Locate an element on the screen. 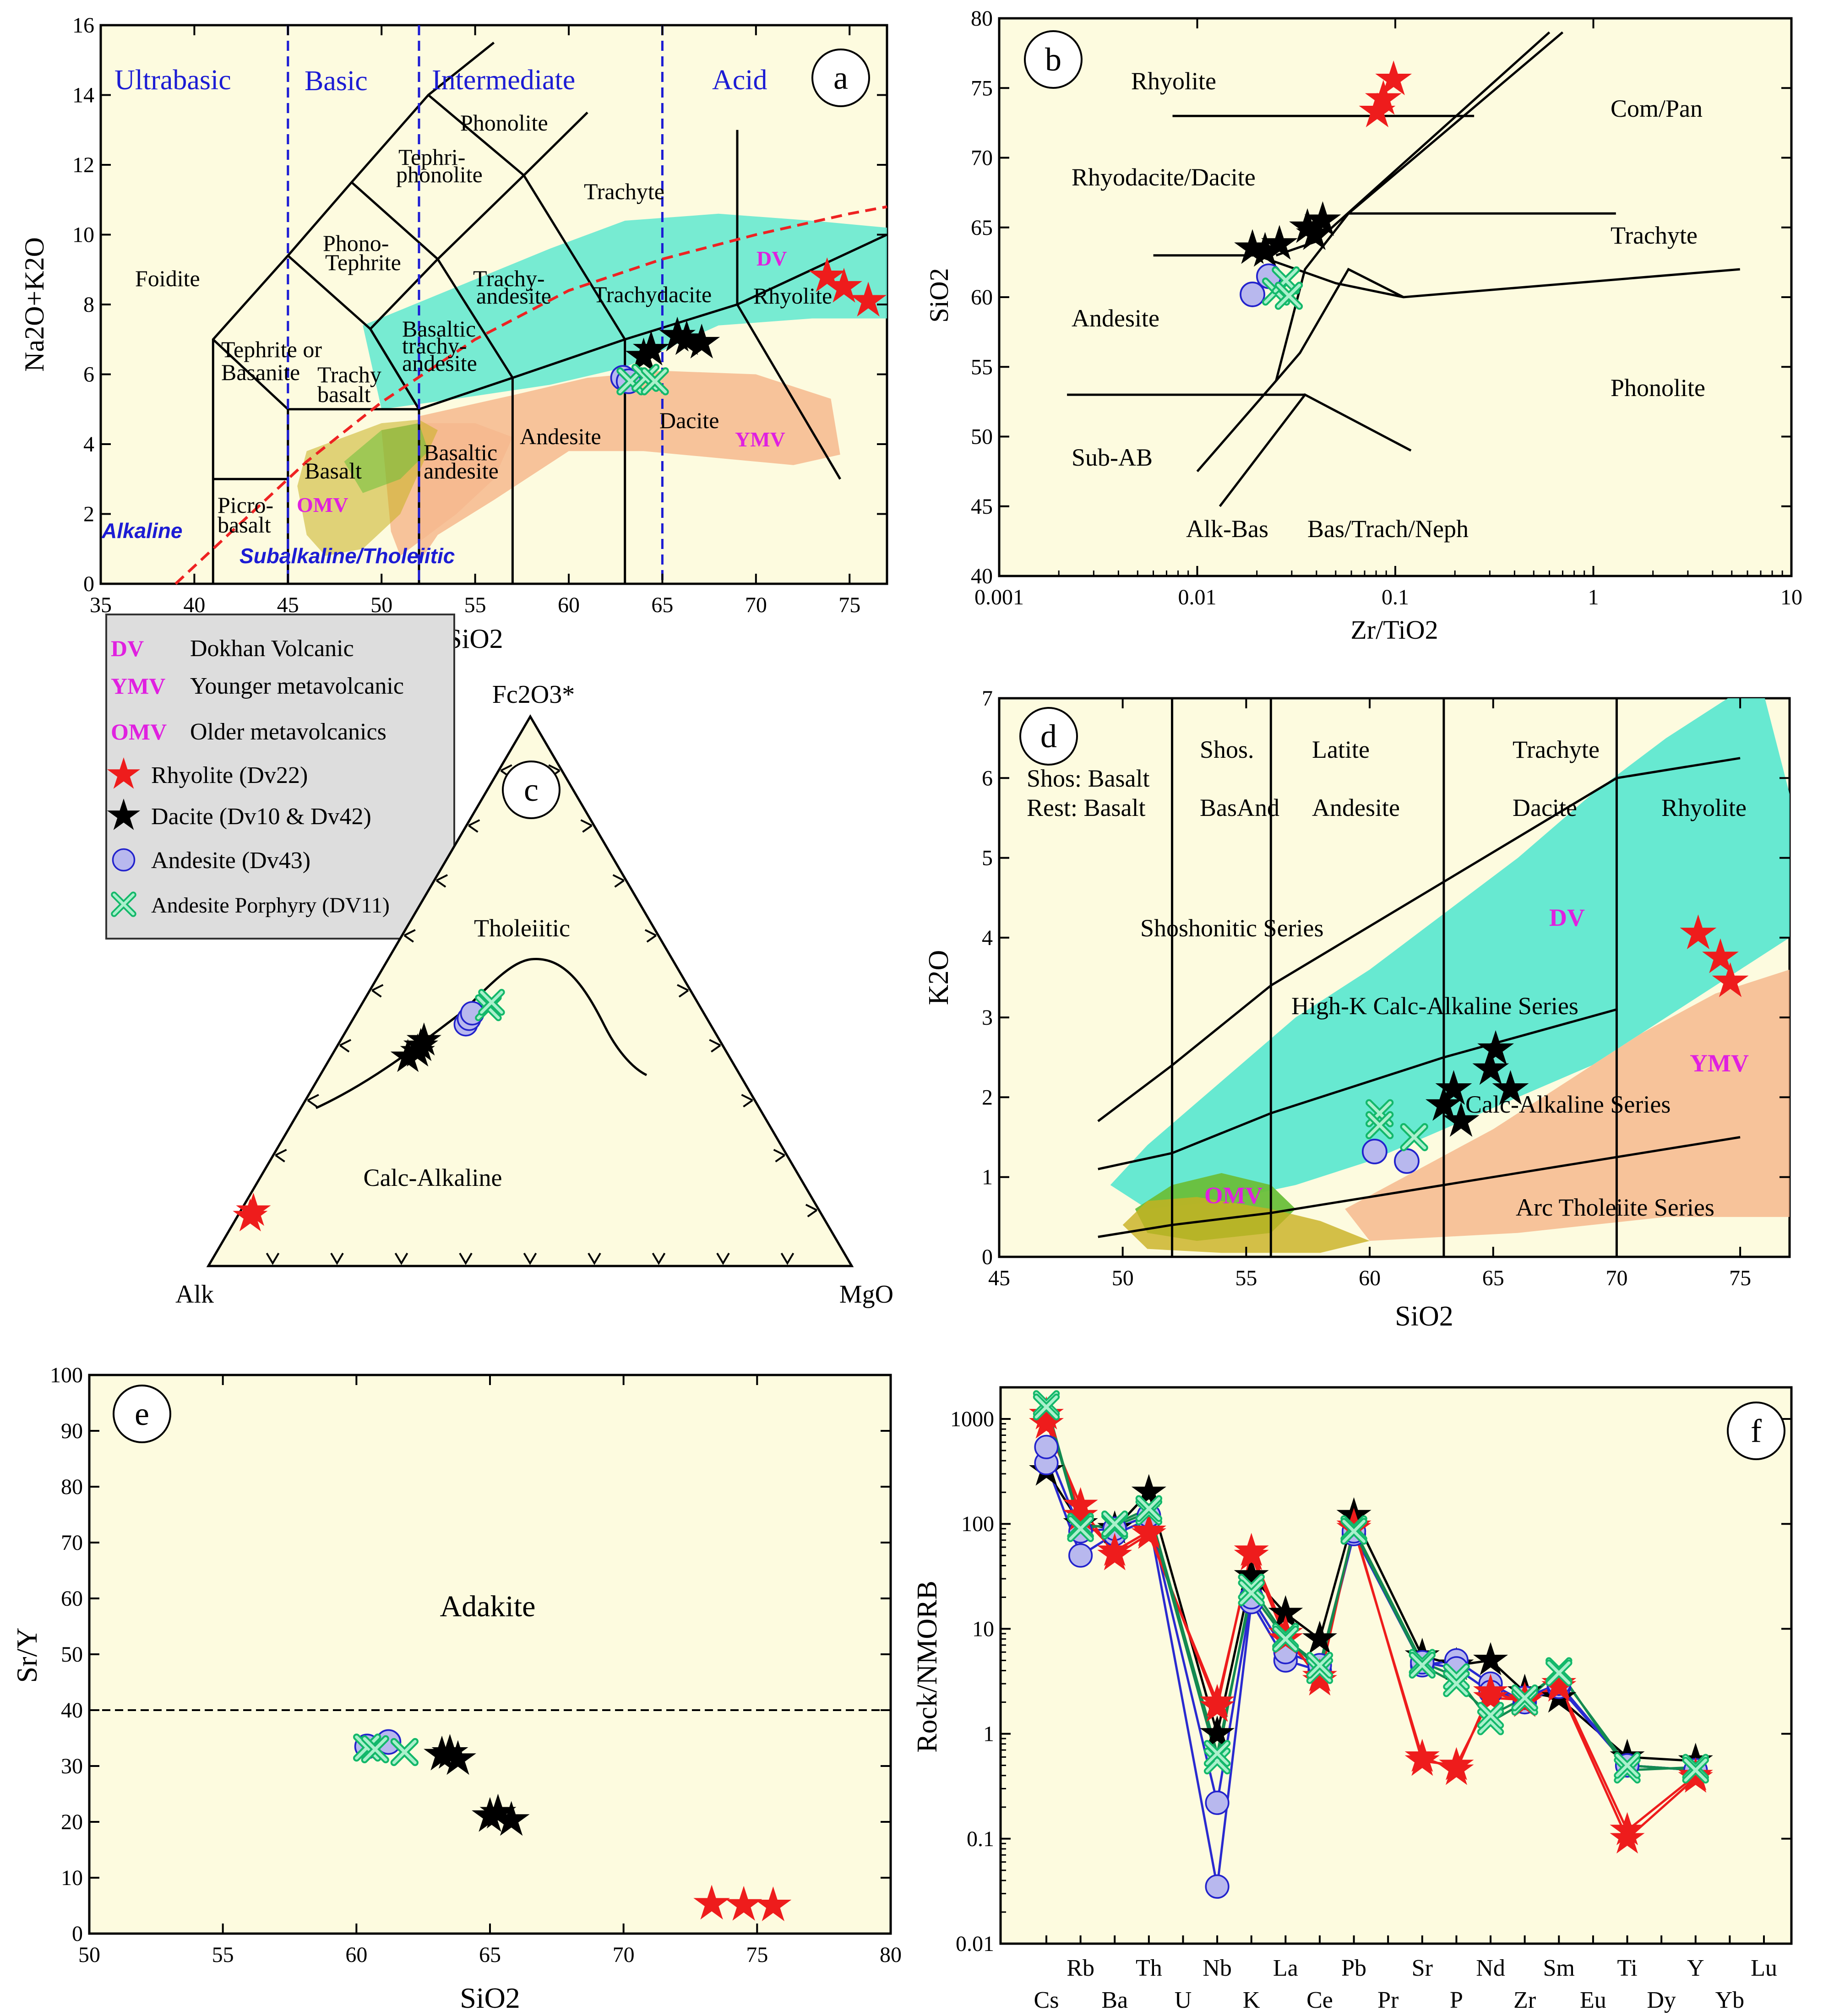 The width and height of the screenshot is (1823, 2016). y-tick-label: 12 is located at coordinates (83, 165).